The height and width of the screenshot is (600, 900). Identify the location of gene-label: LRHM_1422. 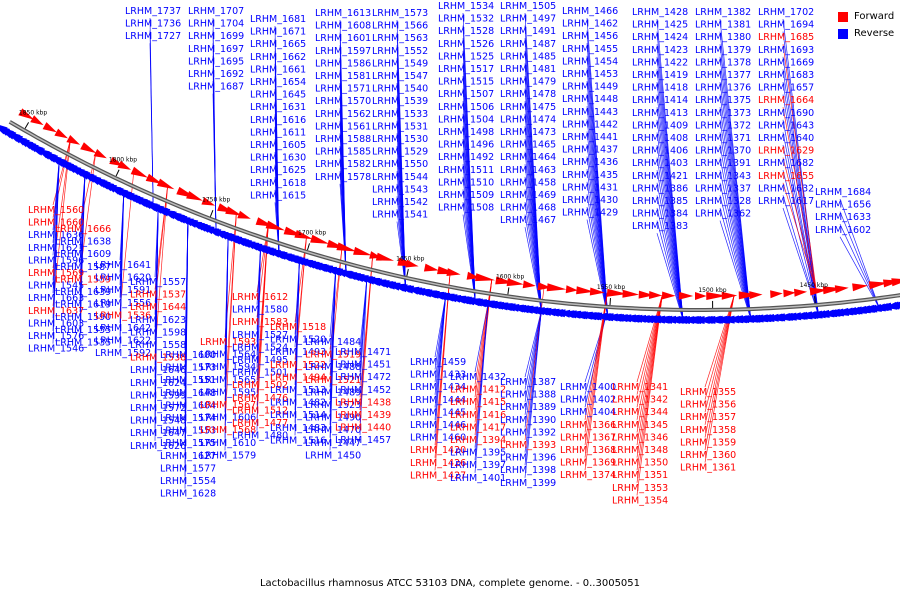
(660, 62).